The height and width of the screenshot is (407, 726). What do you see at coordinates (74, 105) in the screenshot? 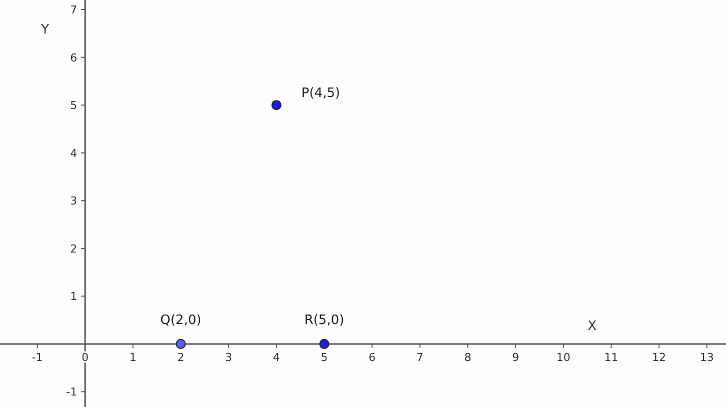
I see `y-tick-label: 5` at bounding box center [74, 105].